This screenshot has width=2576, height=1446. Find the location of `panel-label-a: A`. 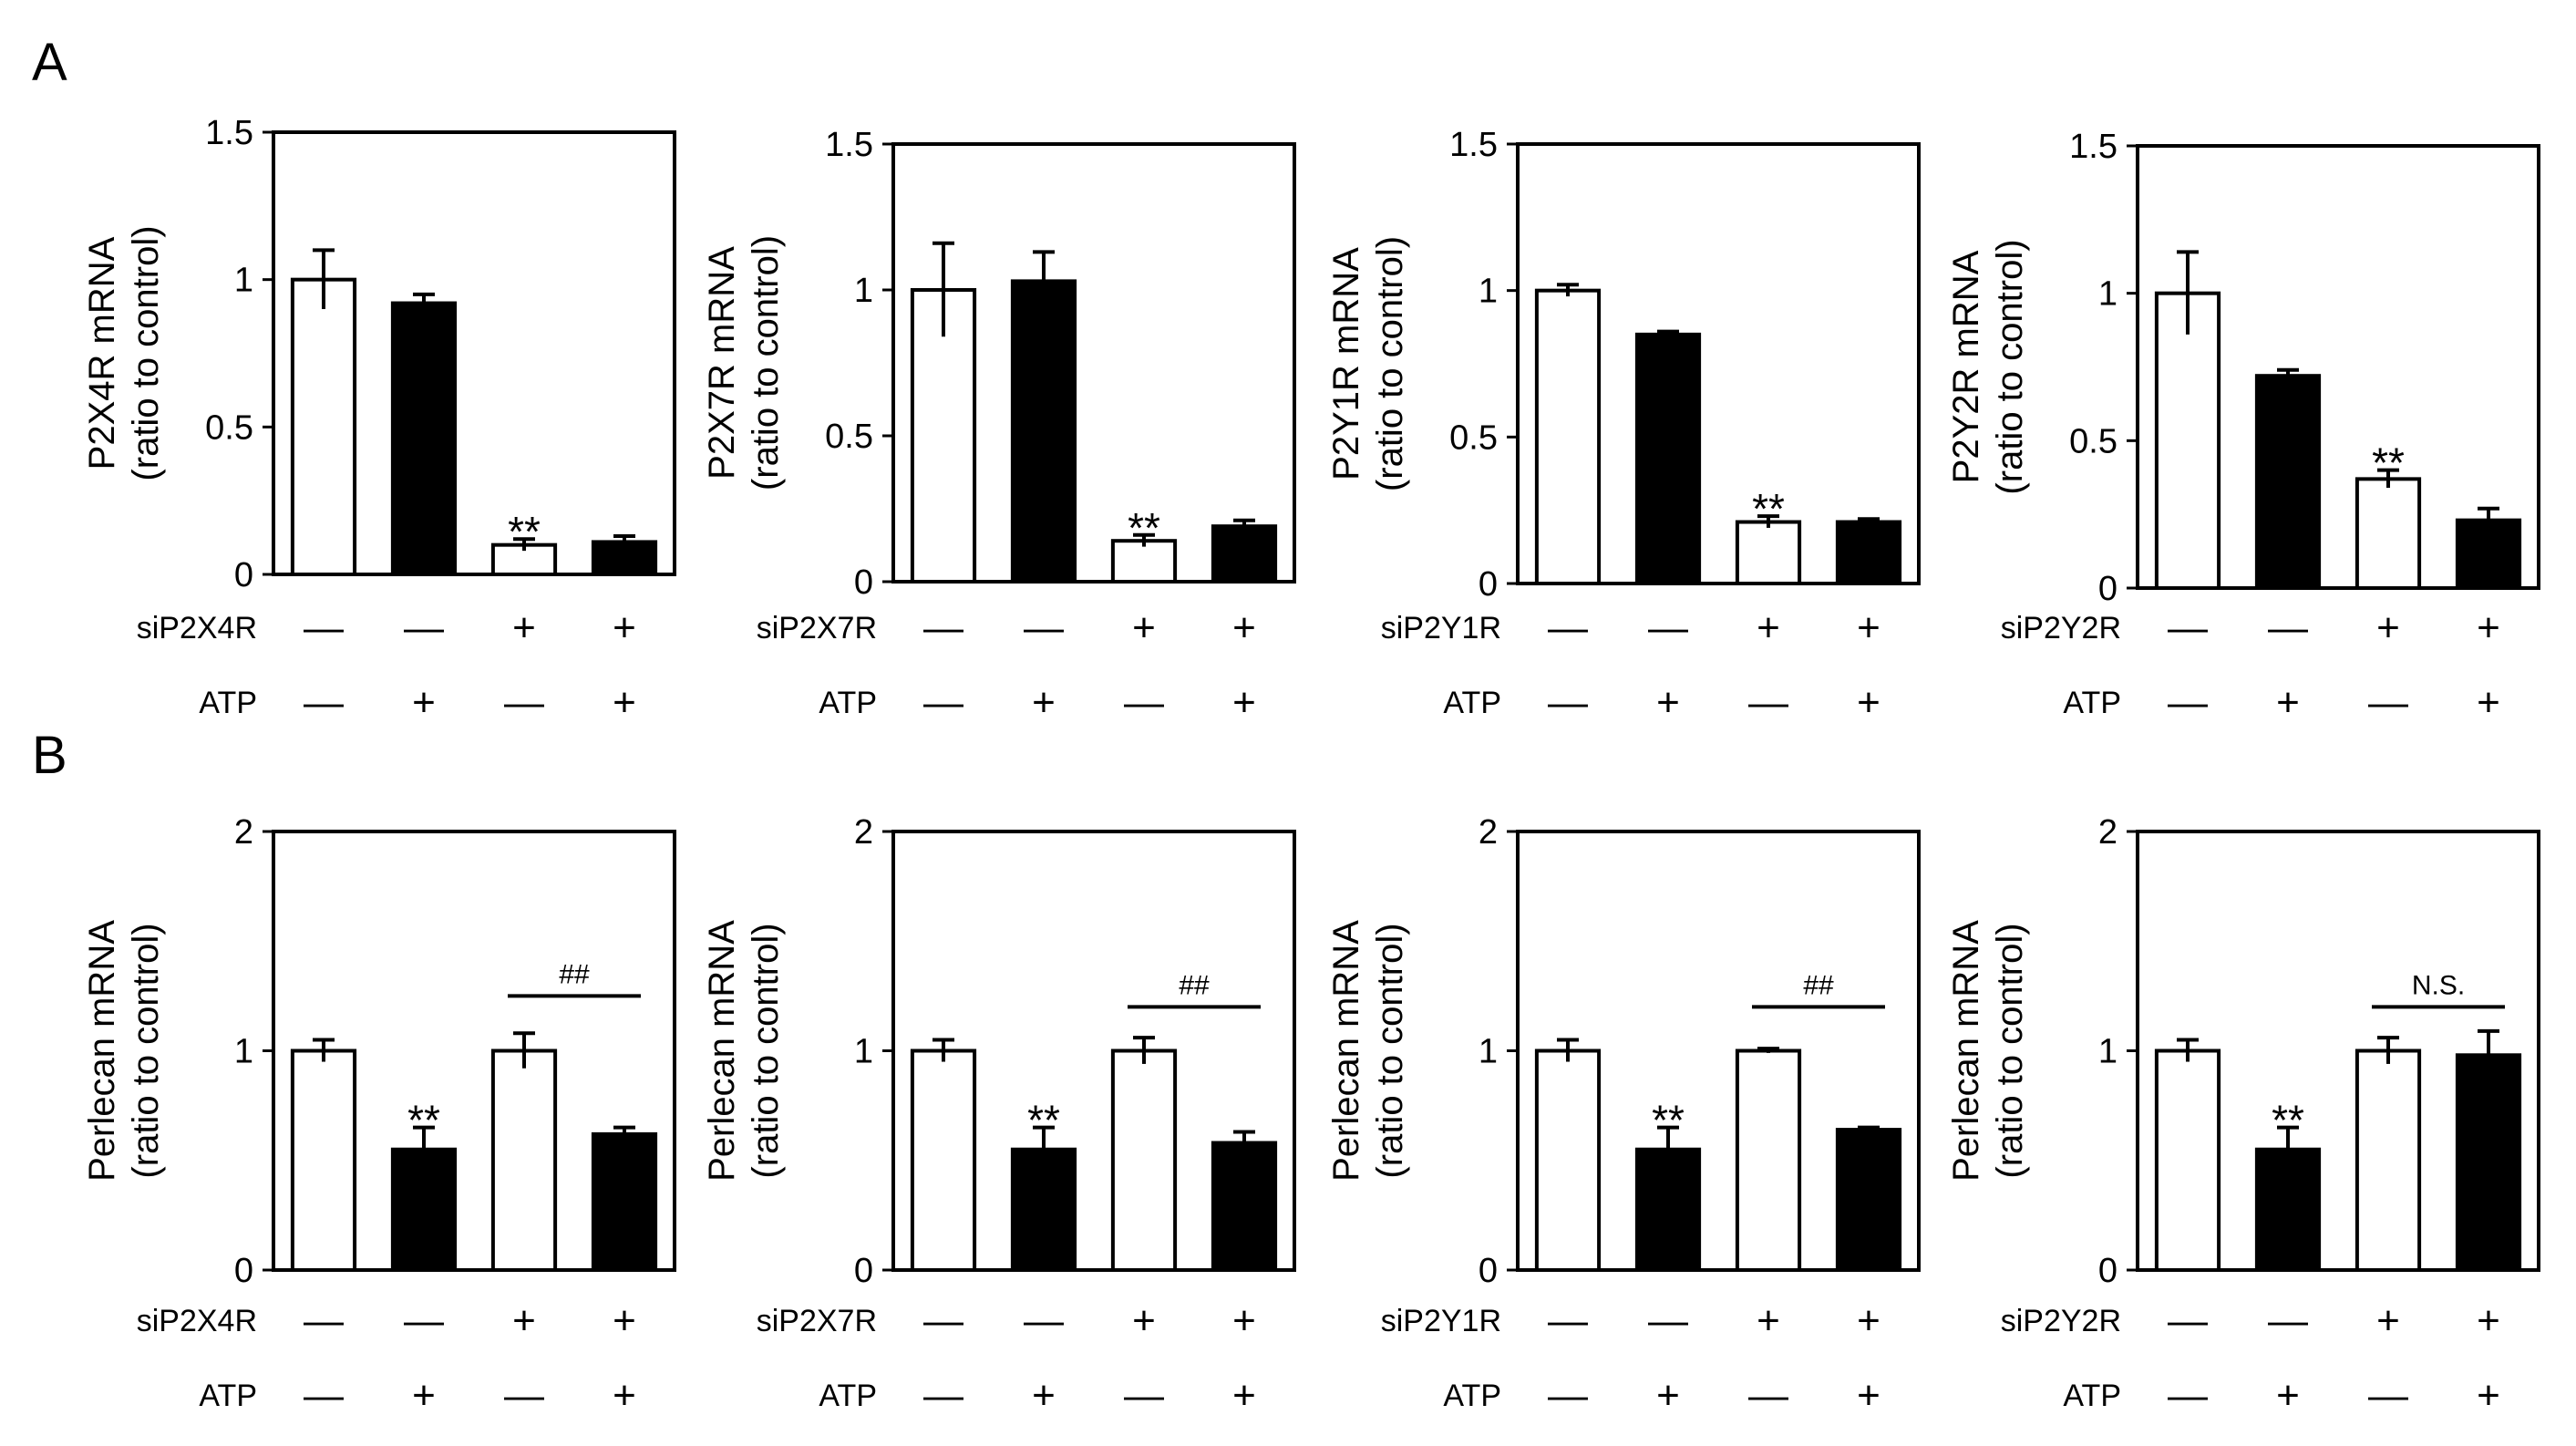

panel-label-a: A is located at coordinates (49, 63).